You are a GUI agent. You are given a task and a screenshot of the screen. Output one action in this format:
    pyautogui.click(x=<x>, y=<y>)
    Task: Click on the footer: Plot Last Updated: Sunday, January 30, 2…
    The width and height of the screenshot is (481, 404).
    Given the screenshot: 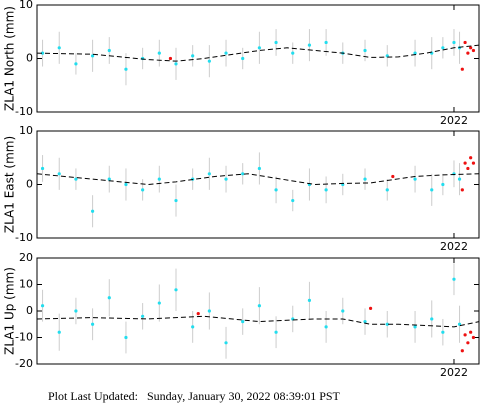 What is the action you would take?
    pyautogui.click(x=194, y=396)
    